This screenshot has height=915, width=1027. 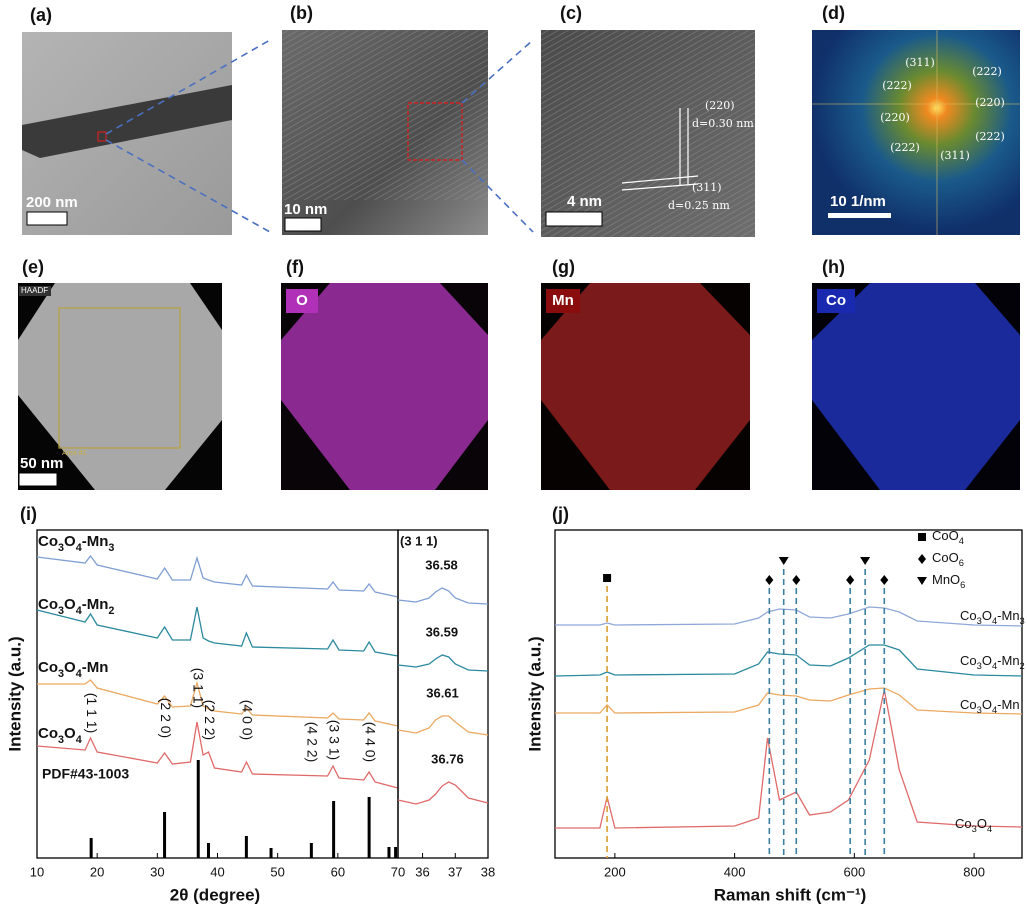 What do you see at coordinates (370, 742) in the screenshot?
I see `plane-label: (4 4 0)` at bounding box center [370, 742].